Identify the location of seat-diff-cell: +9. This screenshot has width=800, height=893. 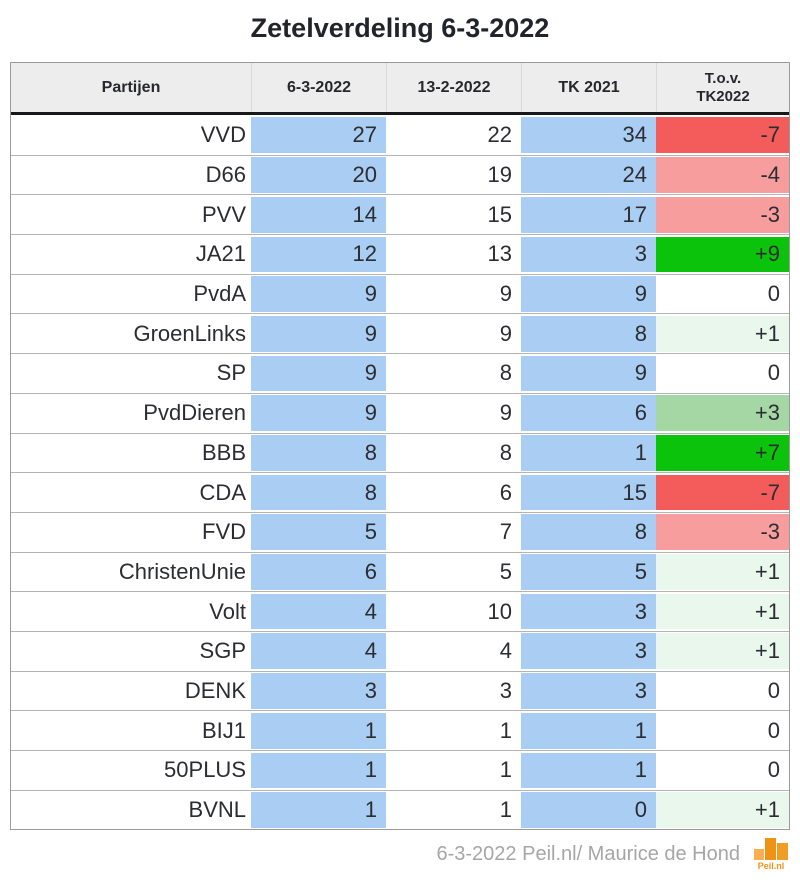
(722, 254).